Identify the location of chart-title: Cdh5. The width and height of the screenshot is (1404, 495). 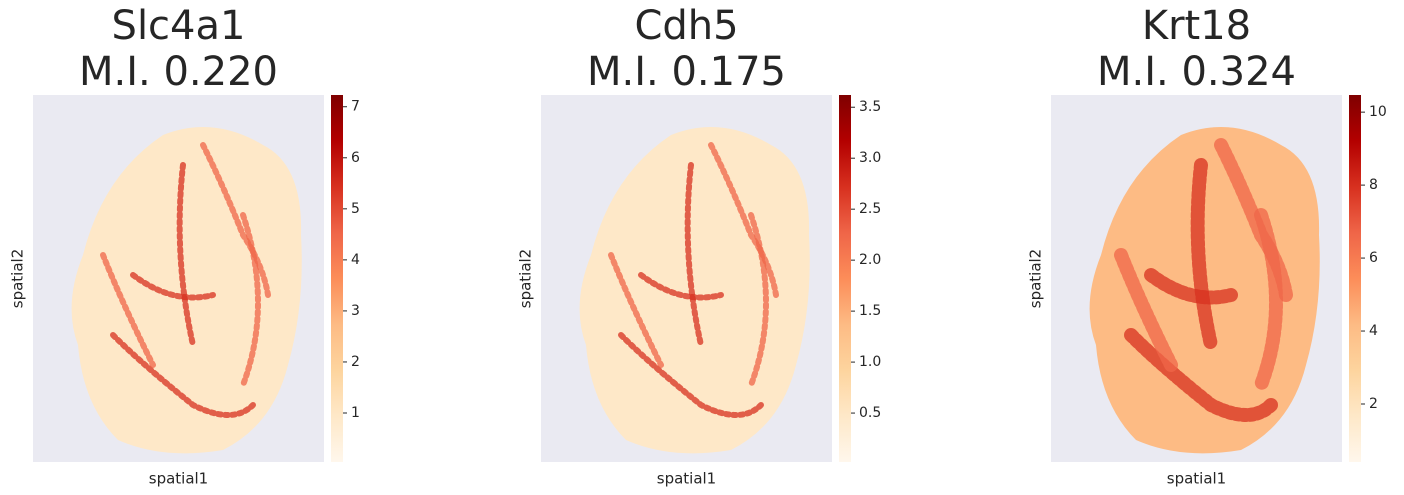
(686, 26).